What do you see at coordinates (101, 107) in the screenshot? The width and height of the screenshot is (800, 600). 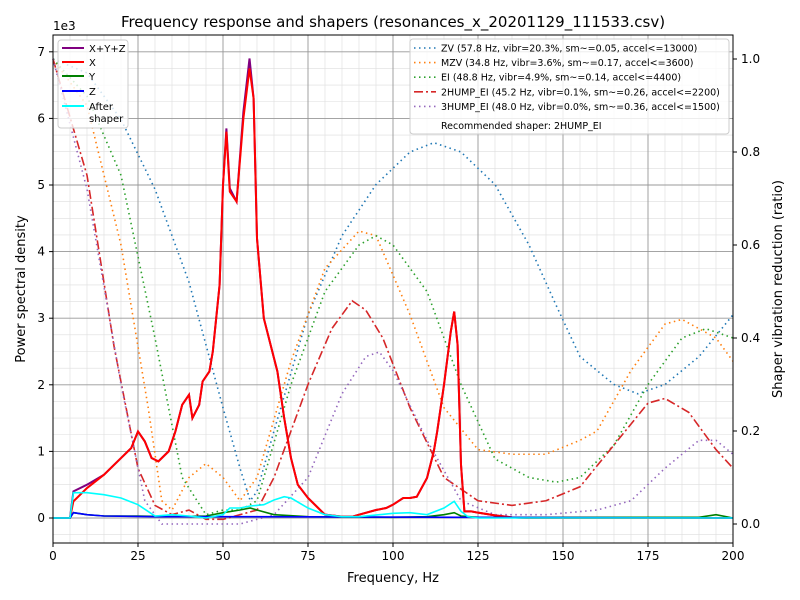 I see `legend-label: After` at bounding box center [101, 107].